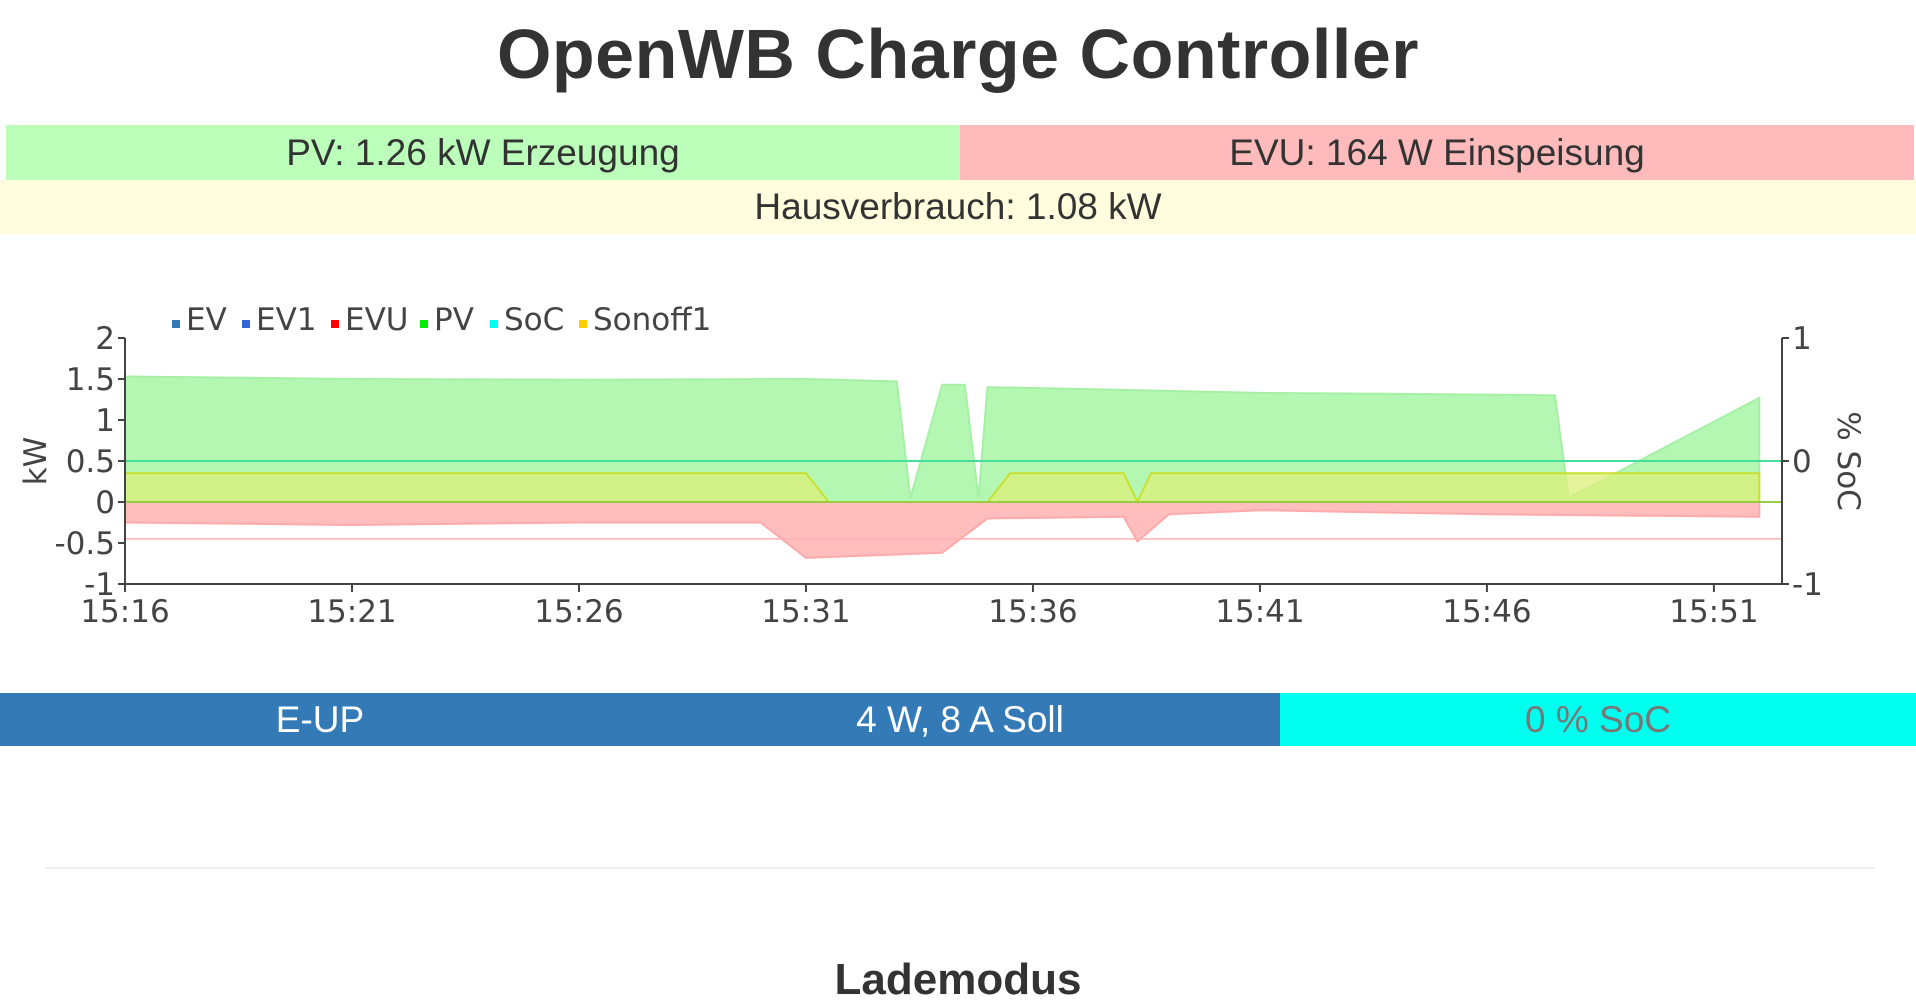  What do you see at coordinates (1848, 461) in the screenshot?
I see `y-axis-label-right: % SoC` at bounding box center [1848, 461].